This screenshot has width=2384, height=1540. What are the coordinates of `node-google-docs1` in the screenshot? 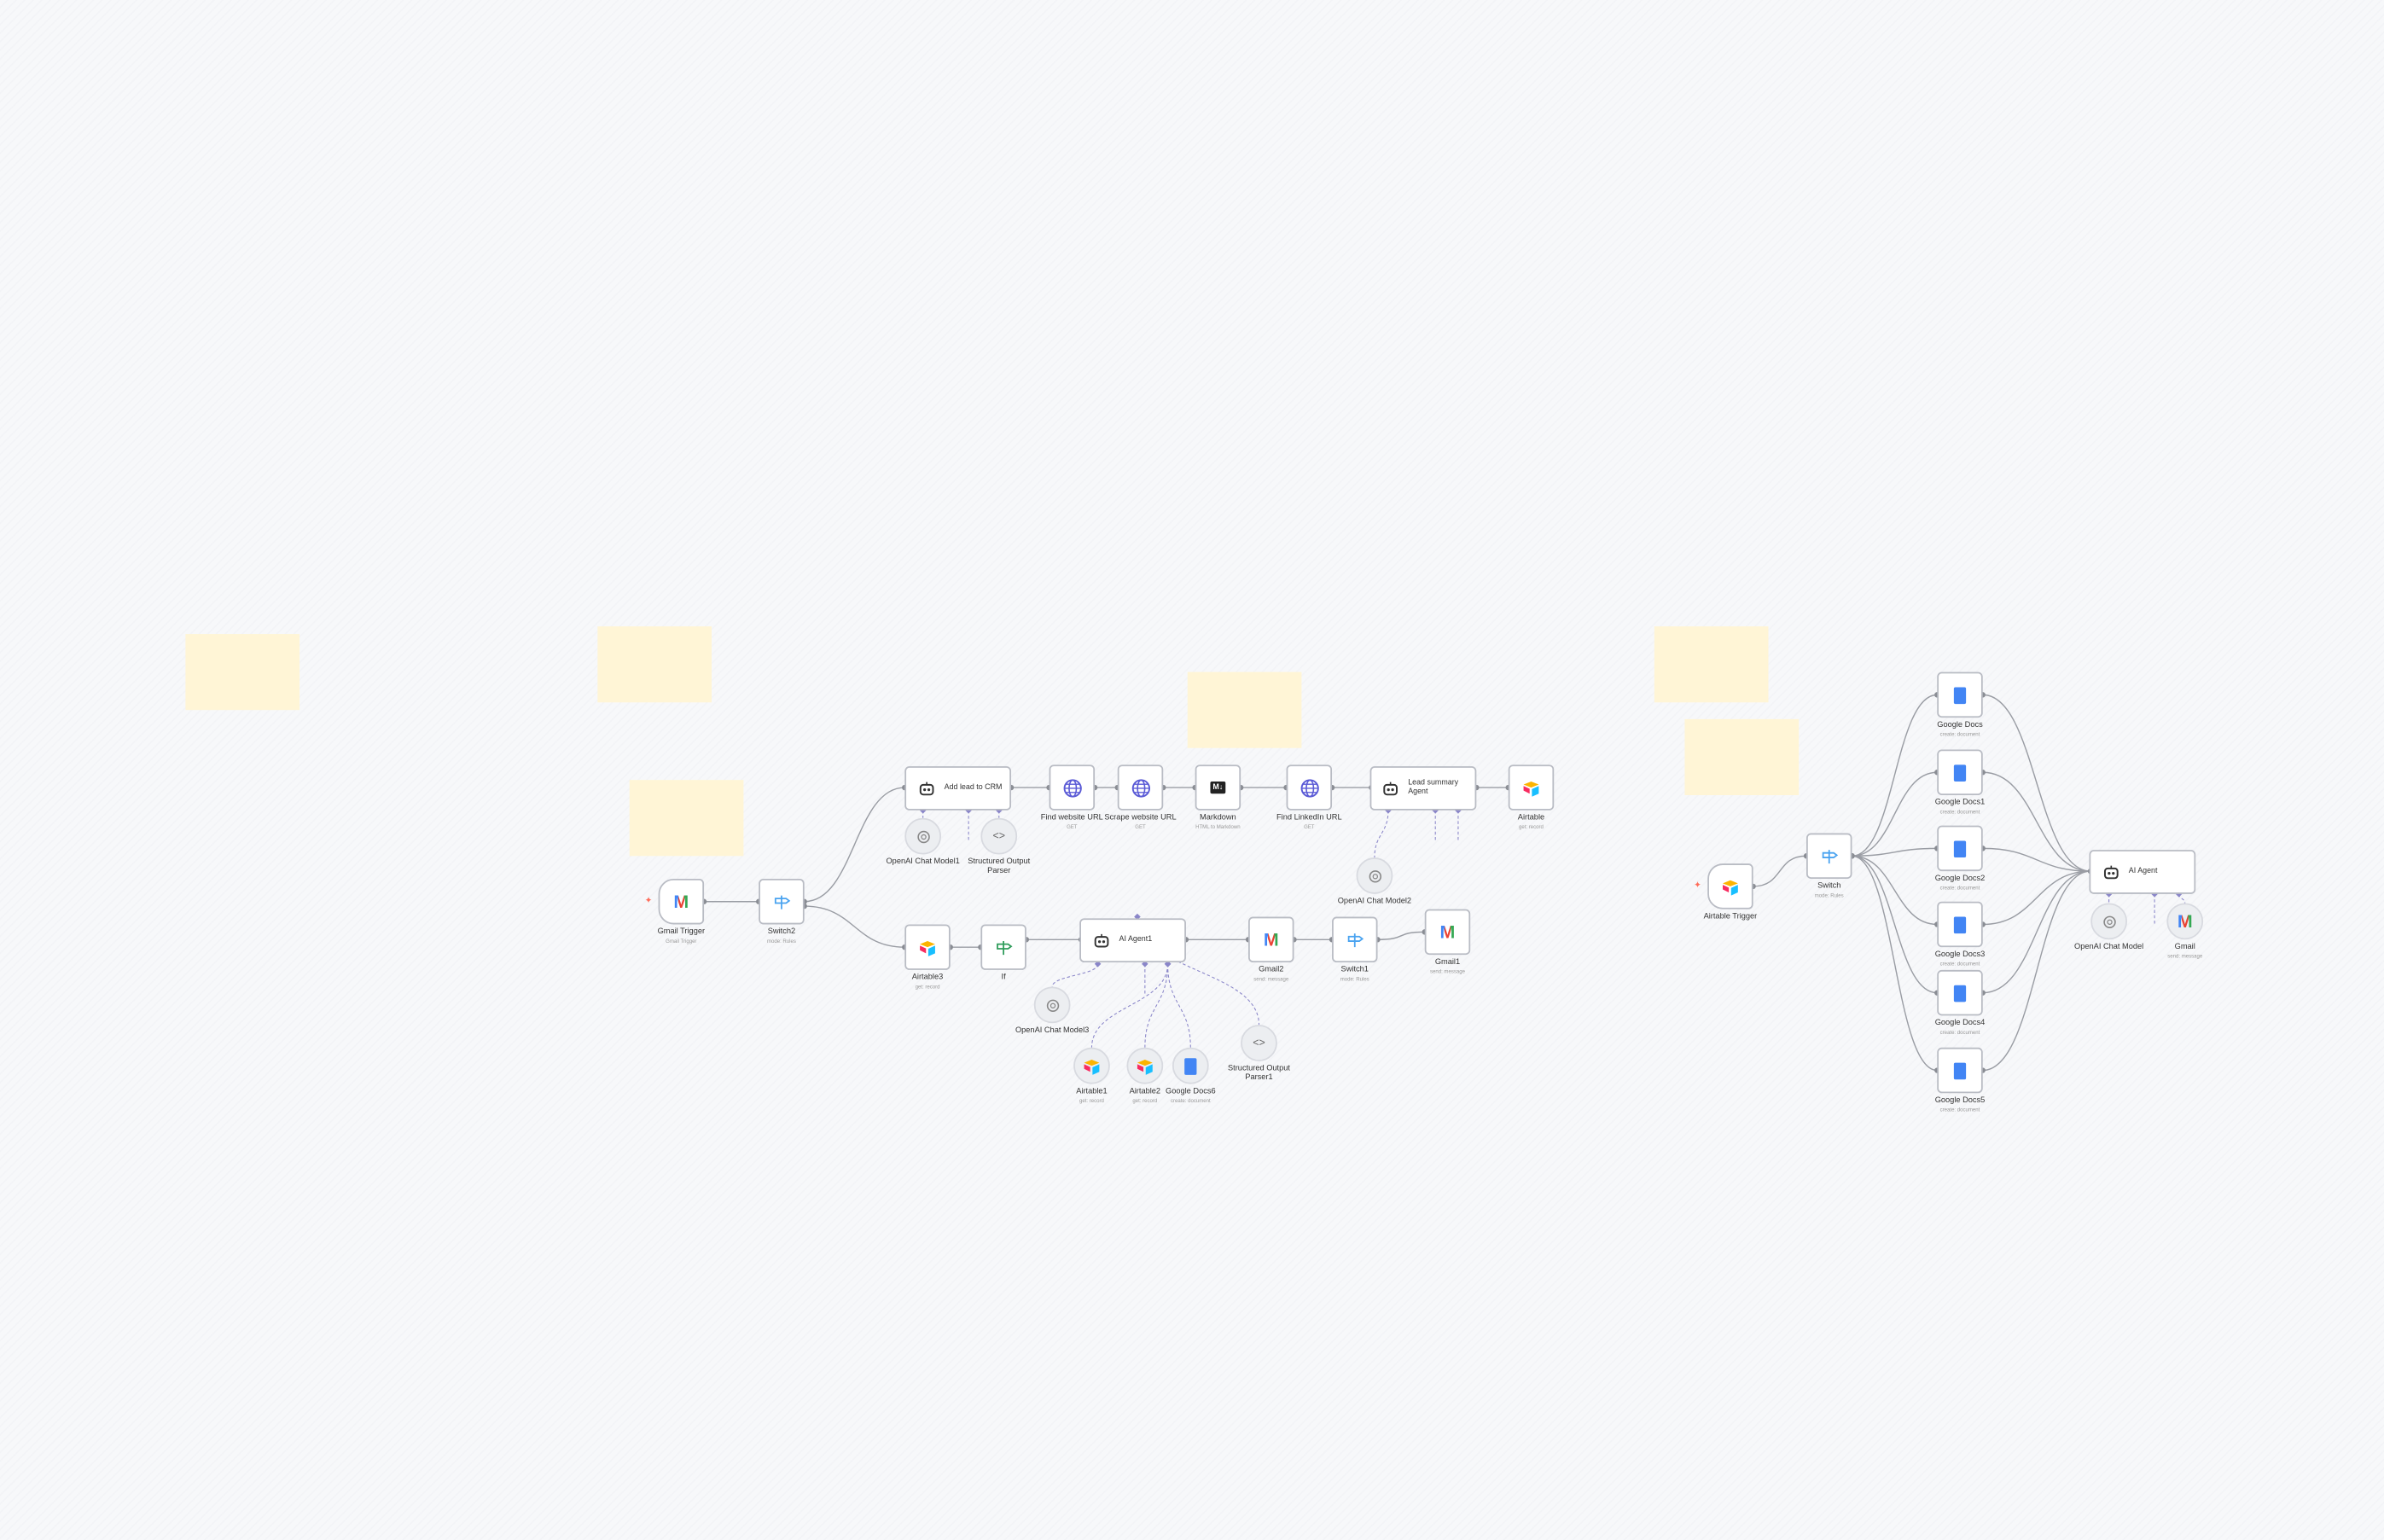 It's located at (1960, 772).